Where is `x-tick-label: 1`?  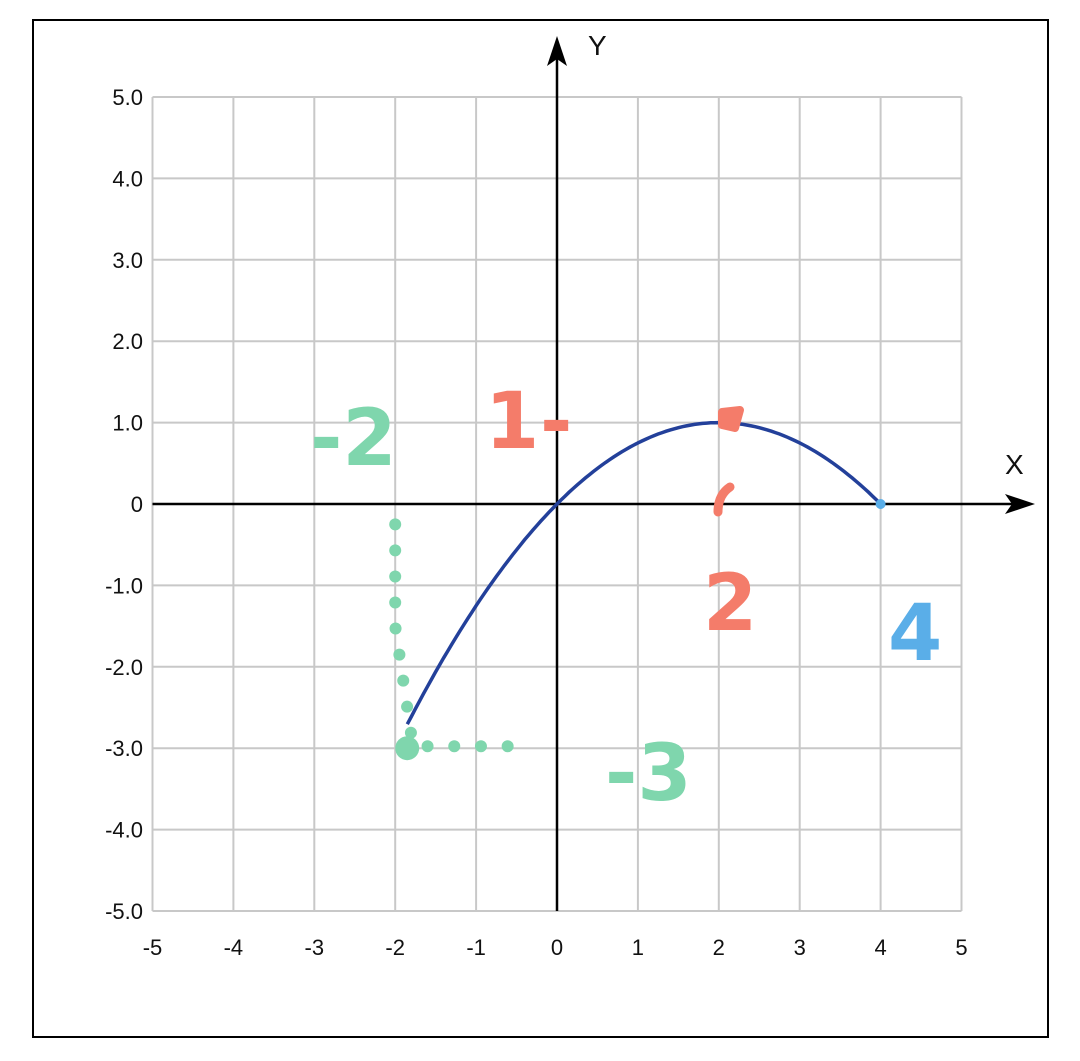 x-tick-label: 1 is located at coordinates (638, 947).